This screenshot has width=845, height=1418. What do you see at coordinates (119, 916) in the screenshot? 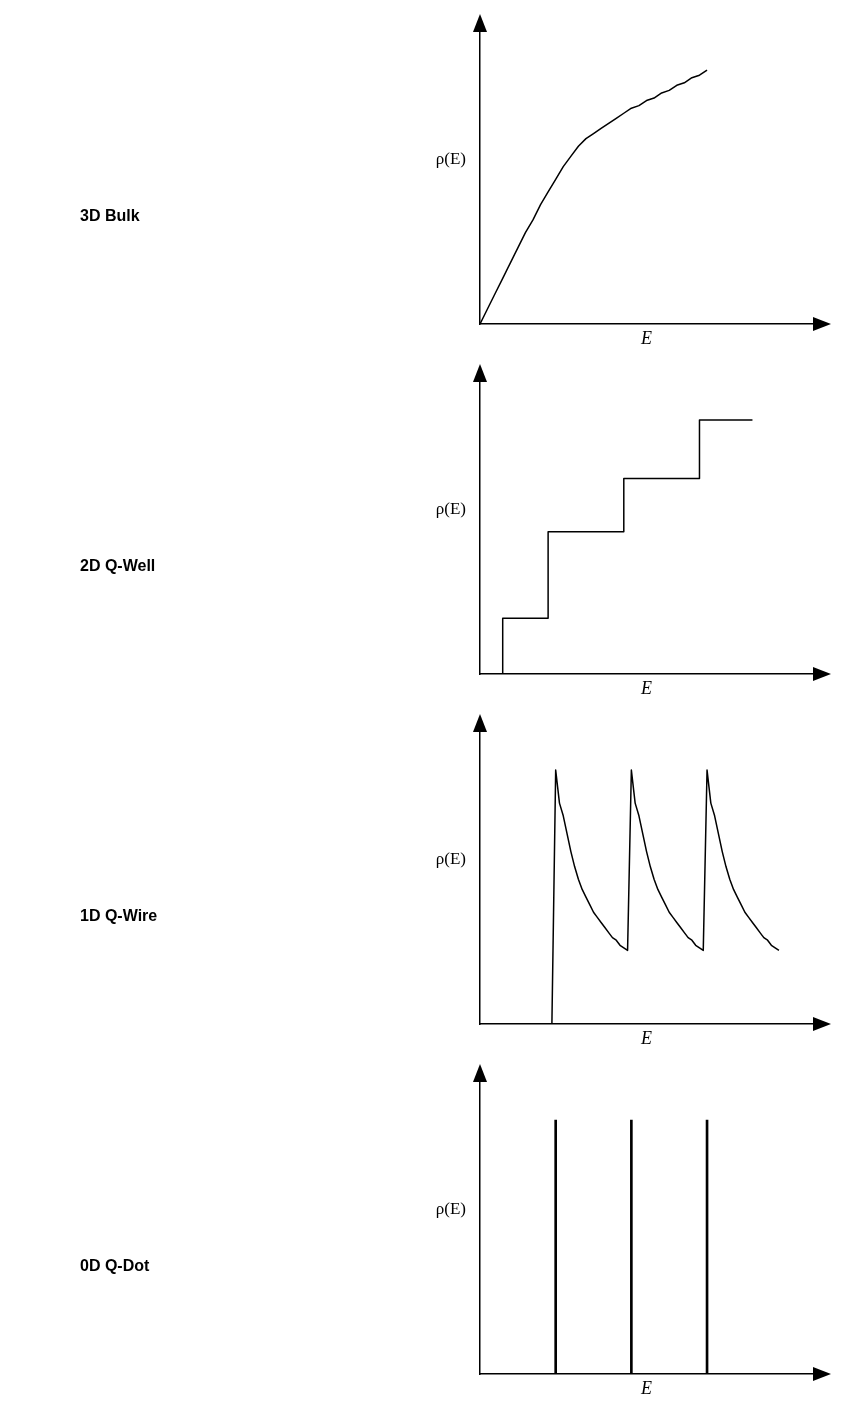
I see `text: 1D Q-Wire` at bounding box center [119, 916].